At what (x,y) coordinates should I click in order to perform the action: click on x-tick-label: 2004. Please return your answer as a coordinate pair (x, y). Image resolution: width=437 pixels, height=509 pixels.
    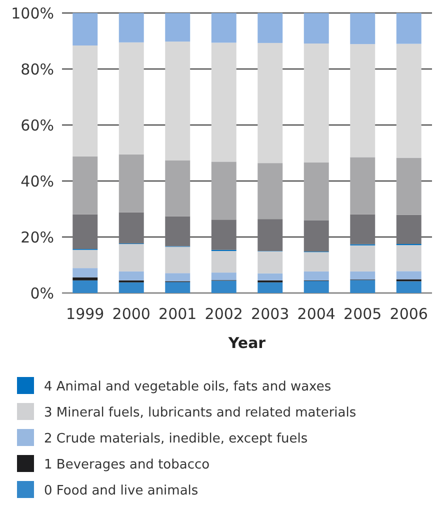
    Looking at the image, I should click on (316, 314).